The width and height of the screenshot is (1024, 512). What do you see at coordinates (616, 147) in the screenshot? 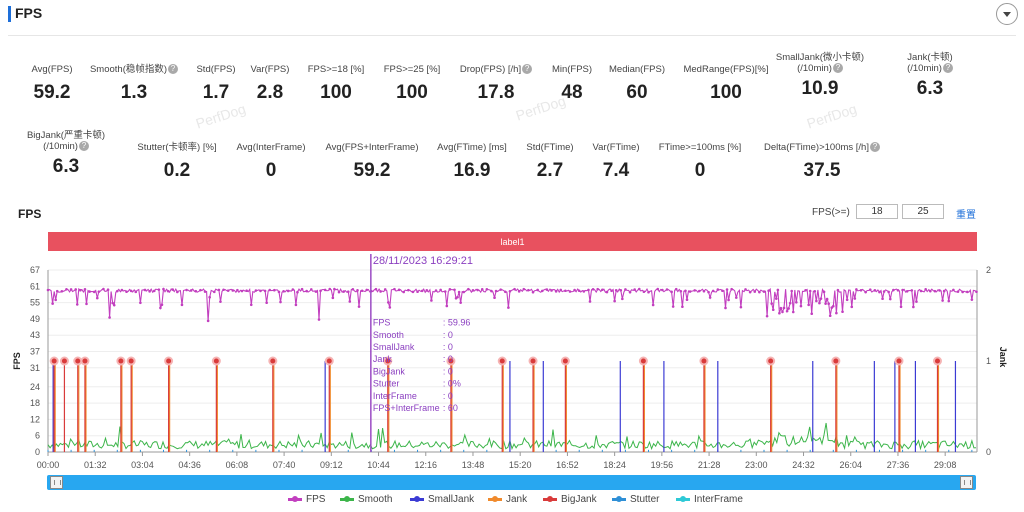
I see `metric-label: Var(FTime)` at bounding box center [616, 147].